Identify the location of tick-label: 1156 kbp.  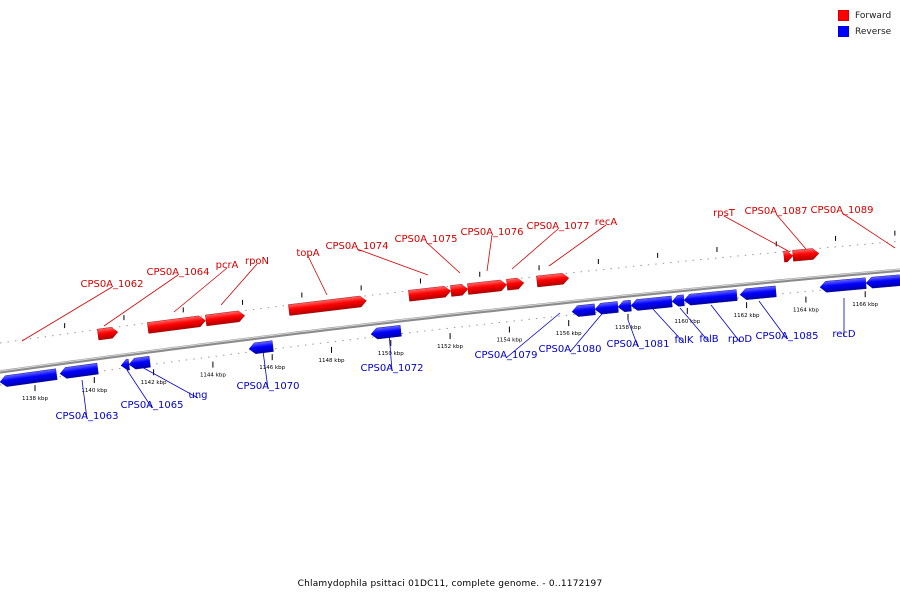
(569, 334).